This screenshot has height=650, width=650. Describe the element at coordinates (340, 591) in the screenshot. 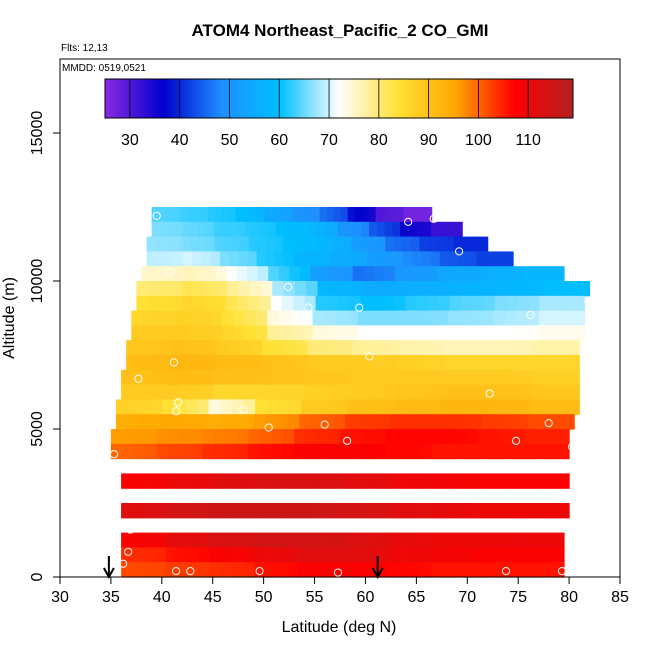

I see `x-axis: 30 35 40 45 50 55 60 65 70 75 80 85` at that location.